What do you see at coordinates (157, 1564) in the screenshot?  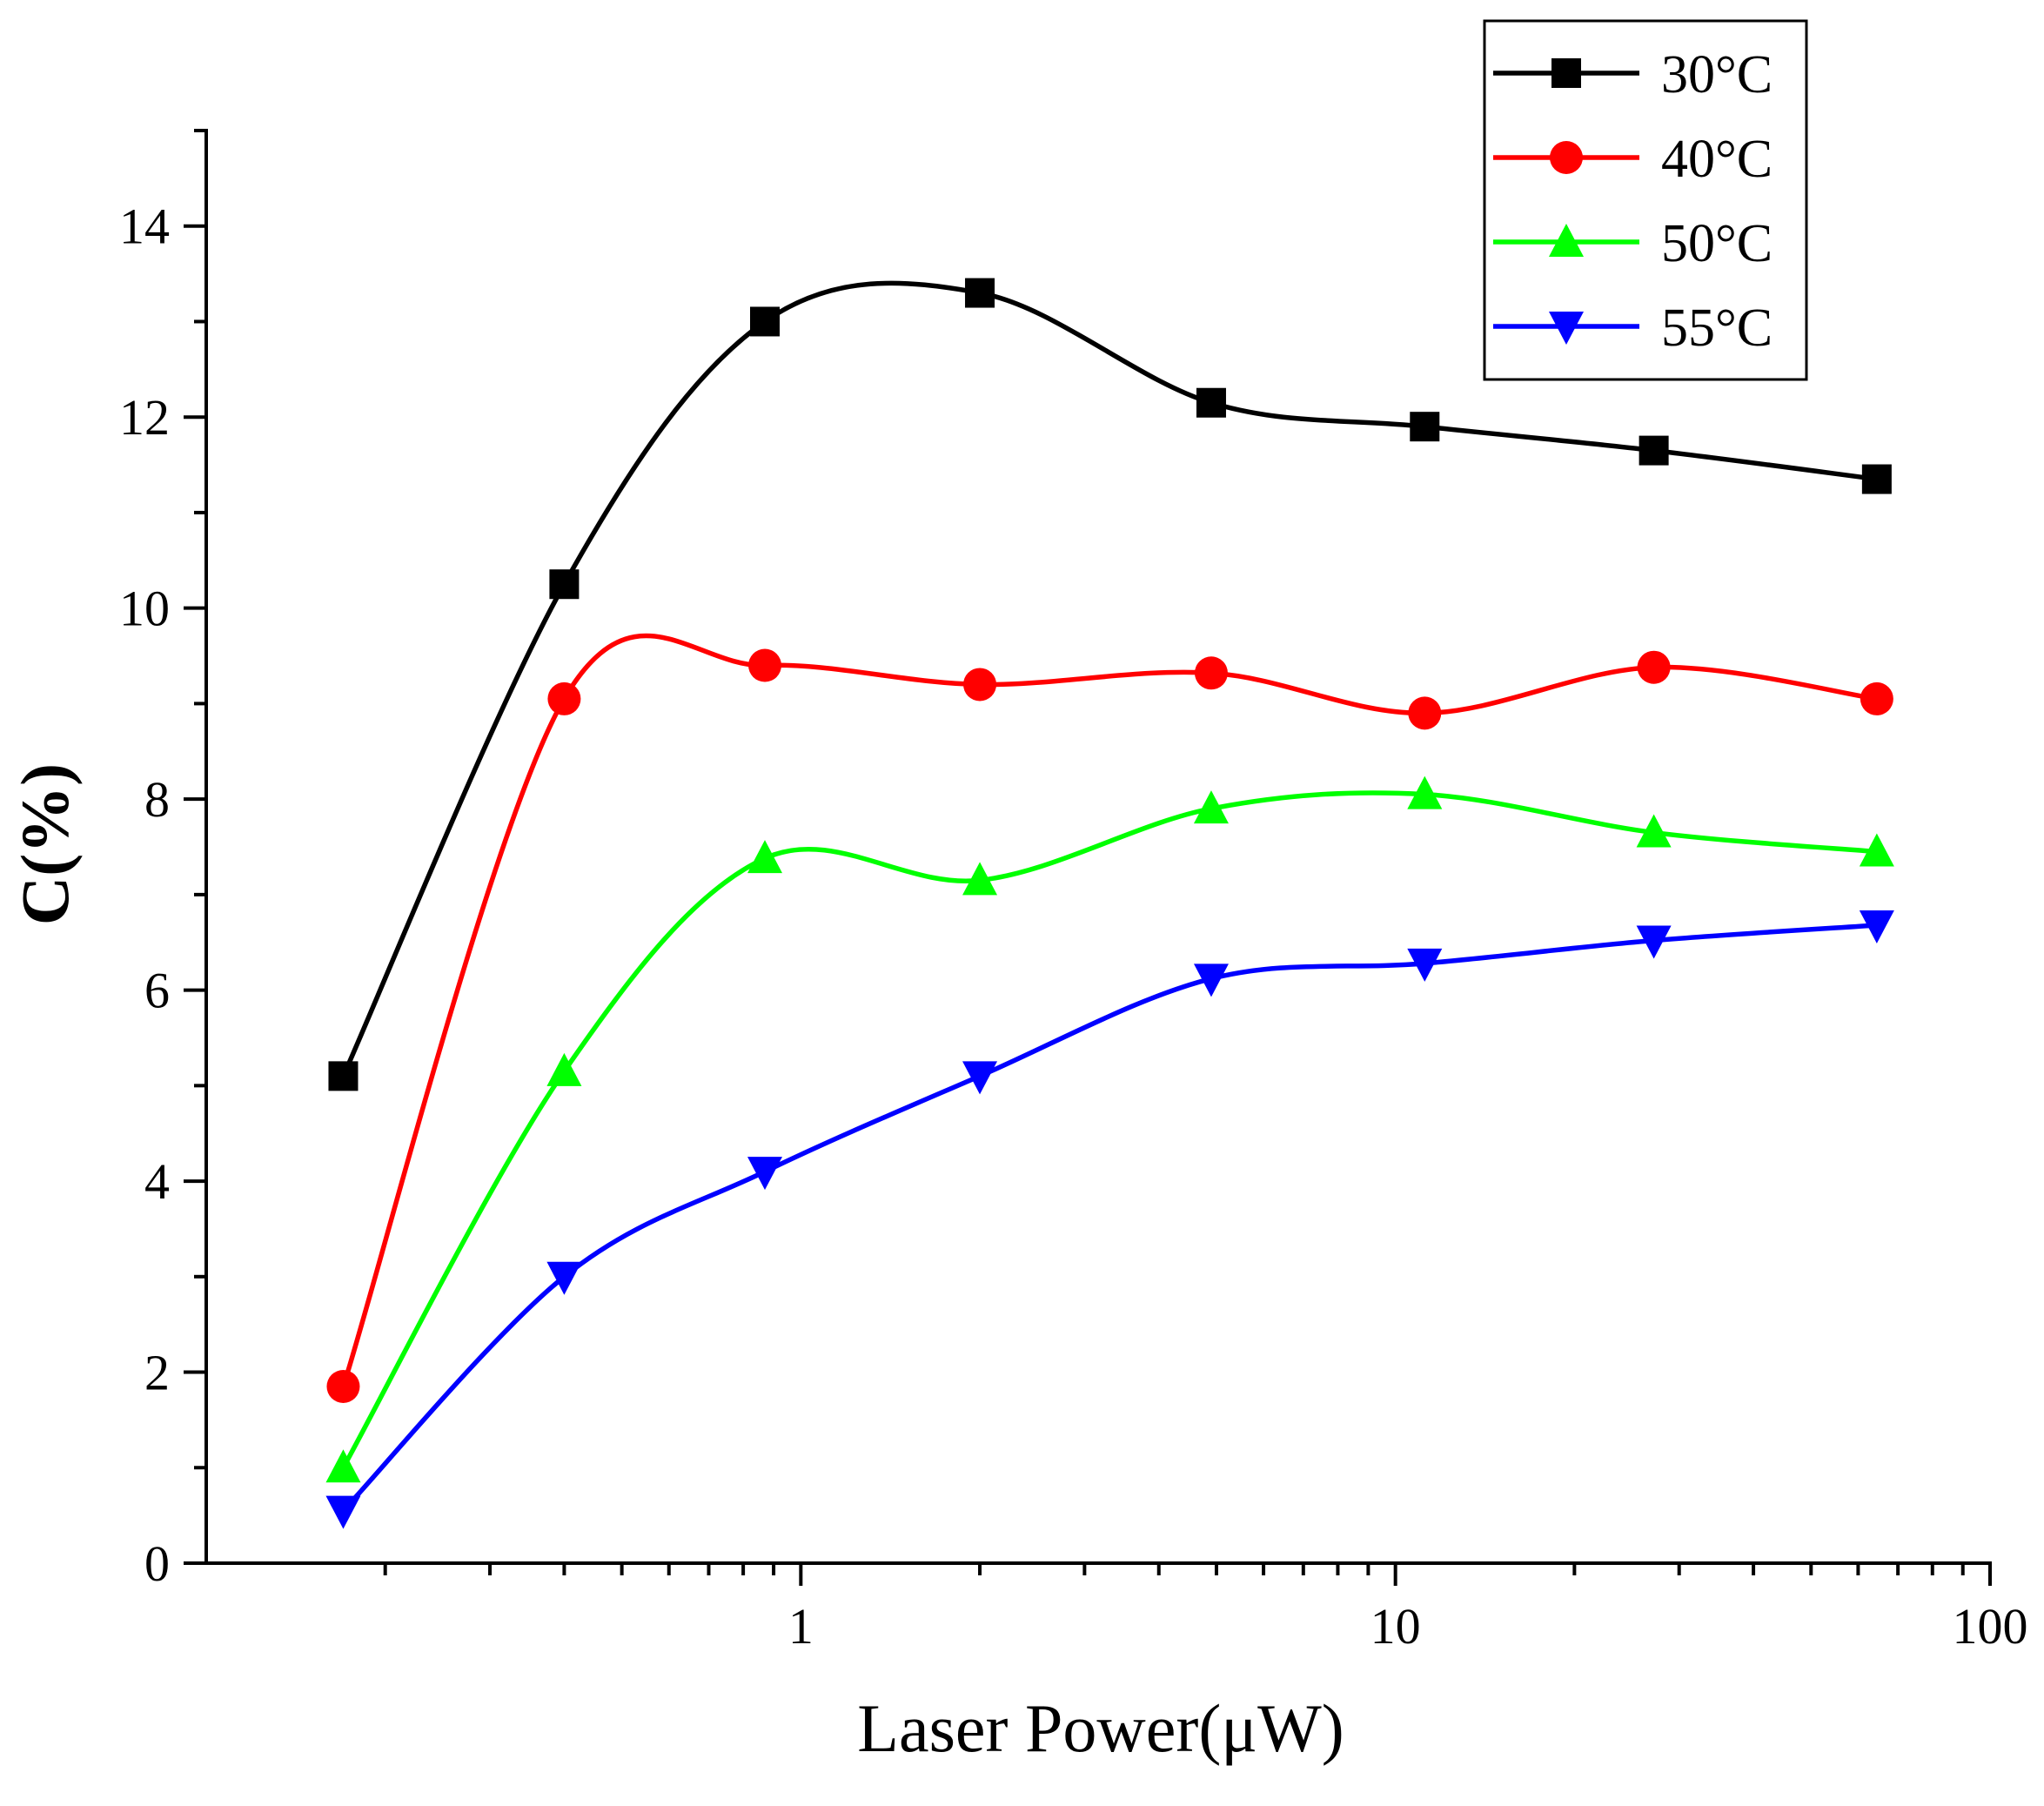 I see `y-tick-label: 0` at bounding box center [157, 1564].